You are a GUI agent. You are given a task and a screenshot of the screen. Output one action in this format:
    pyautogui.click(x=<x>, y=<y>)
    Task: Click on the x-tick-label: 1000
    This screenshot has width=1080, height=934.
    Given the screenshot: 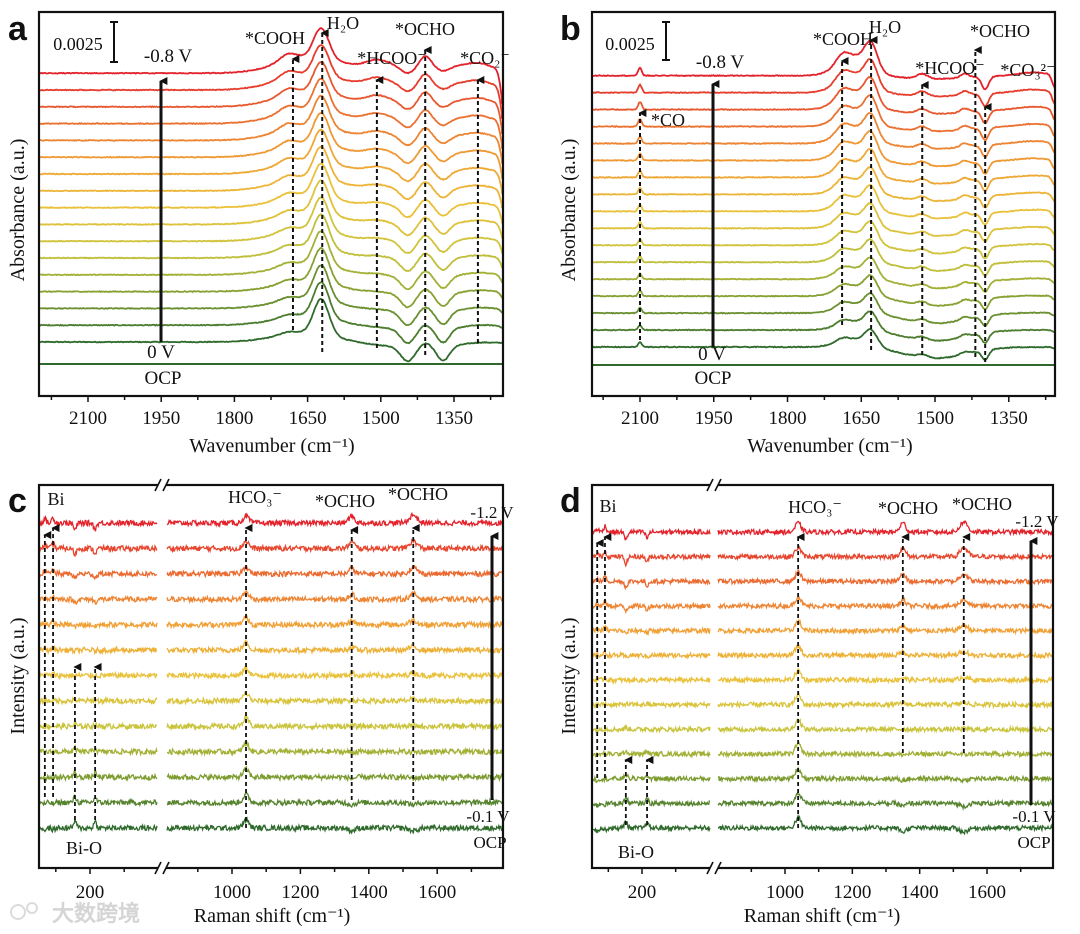 What is the action you would take?
    pyautogui.click(x=232, y=892)
    